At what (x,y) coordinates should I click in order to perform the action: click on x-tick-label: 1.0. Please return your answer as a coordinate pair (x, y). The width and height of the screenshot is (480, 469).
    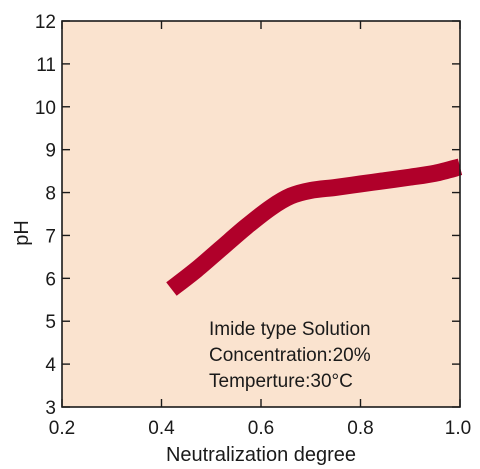
    Looking at the image, I should click on (458, 428).